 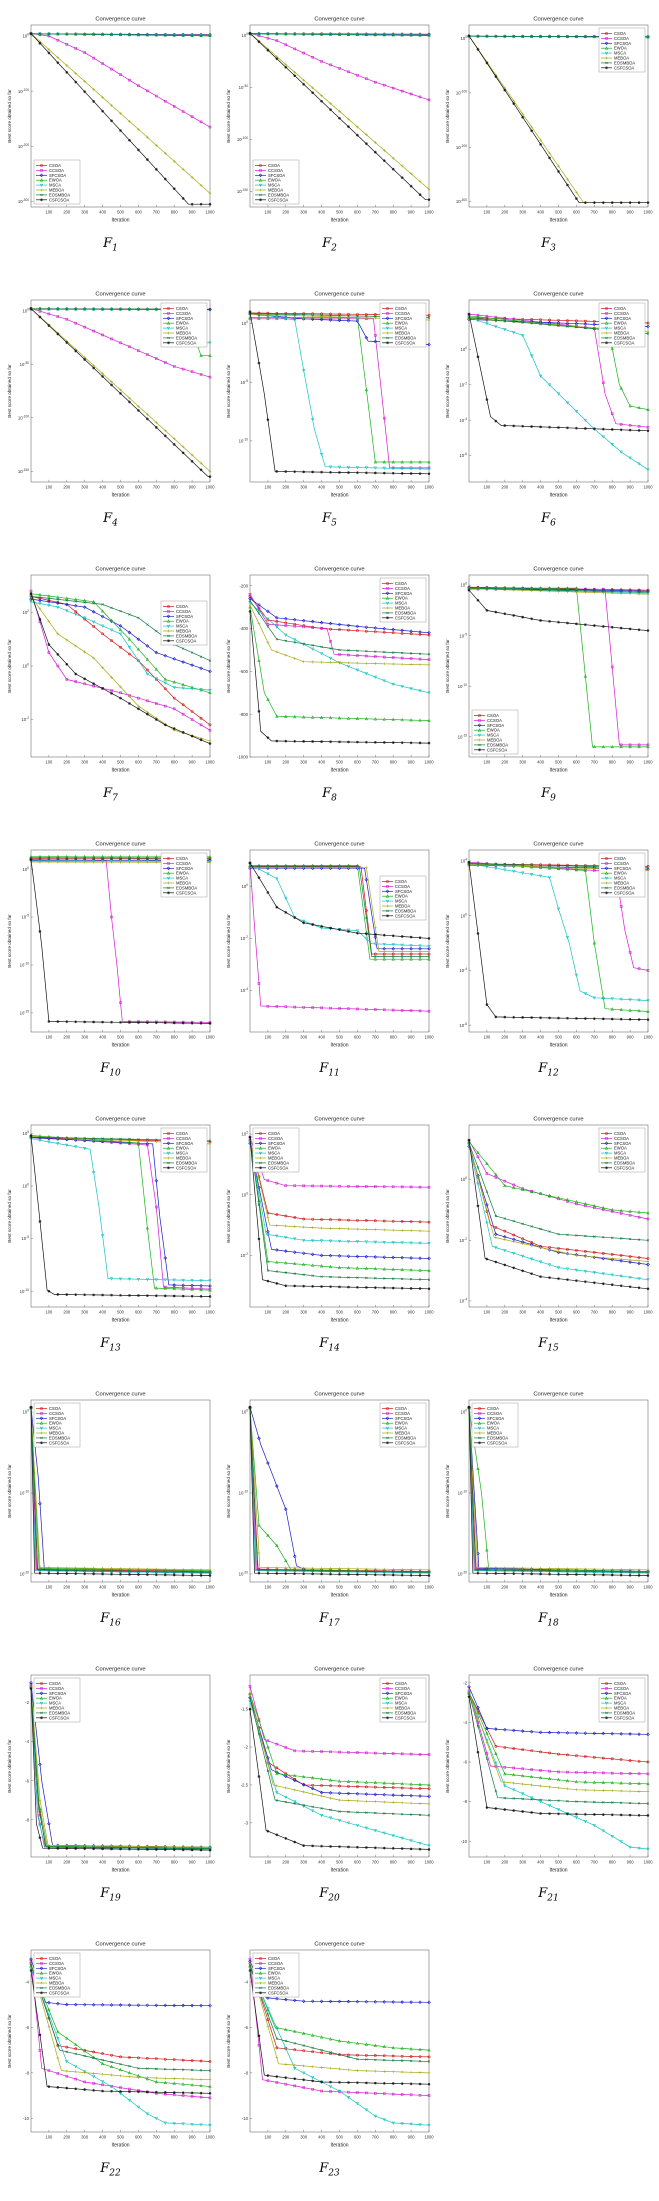 I want to click on svg-text: -800, so click(x=243, y=714).